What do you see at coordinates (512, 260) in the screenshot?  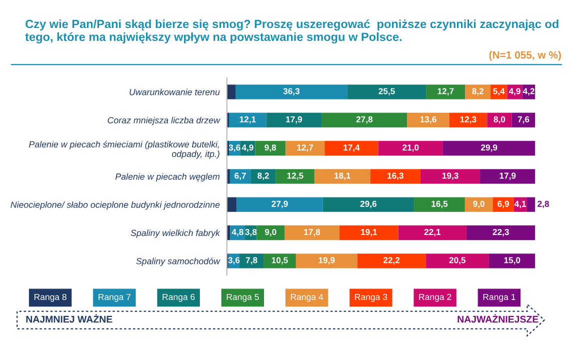 I see `data-label: 15,0` at bounding box center [512, 260].